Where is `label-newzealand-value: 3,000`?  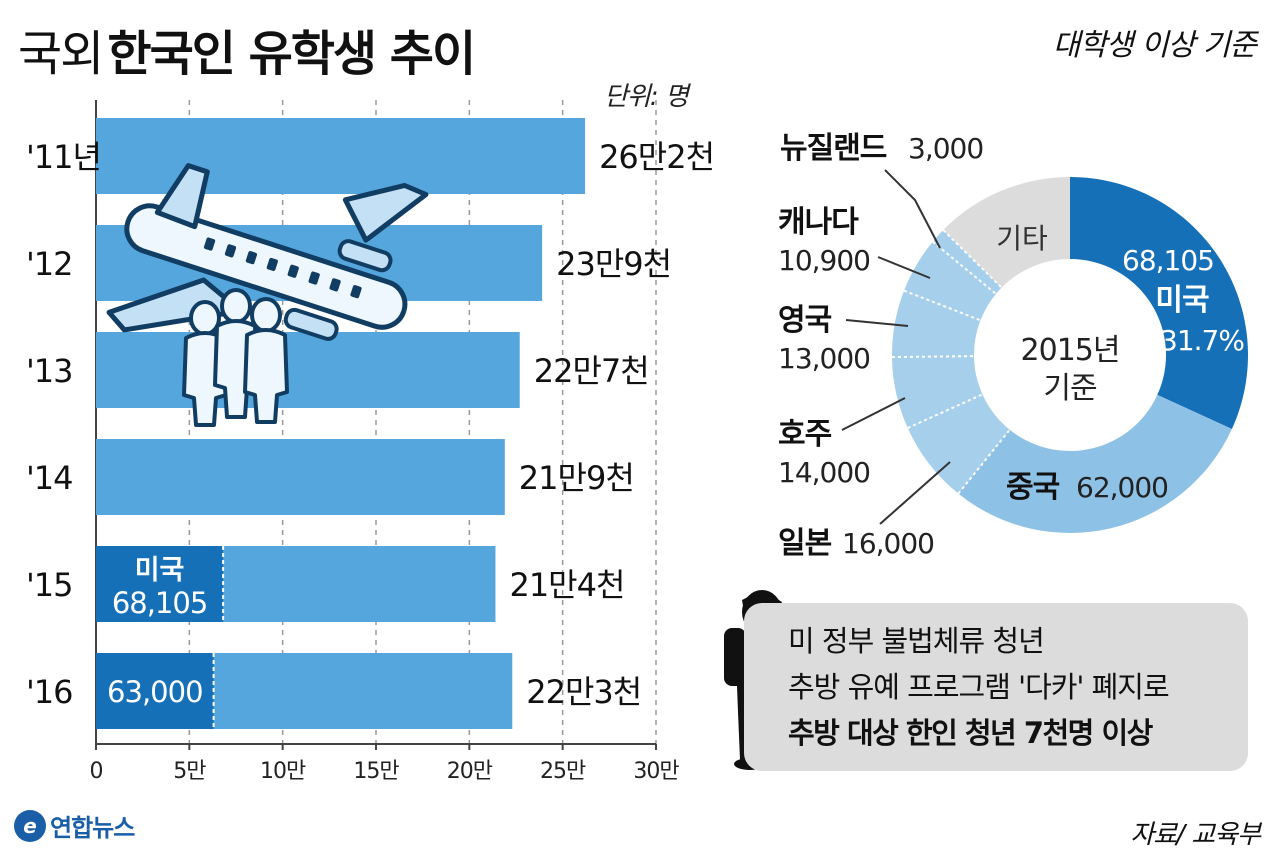 label-newzealand-value: 3,000 is located at coordinates (945, 148).